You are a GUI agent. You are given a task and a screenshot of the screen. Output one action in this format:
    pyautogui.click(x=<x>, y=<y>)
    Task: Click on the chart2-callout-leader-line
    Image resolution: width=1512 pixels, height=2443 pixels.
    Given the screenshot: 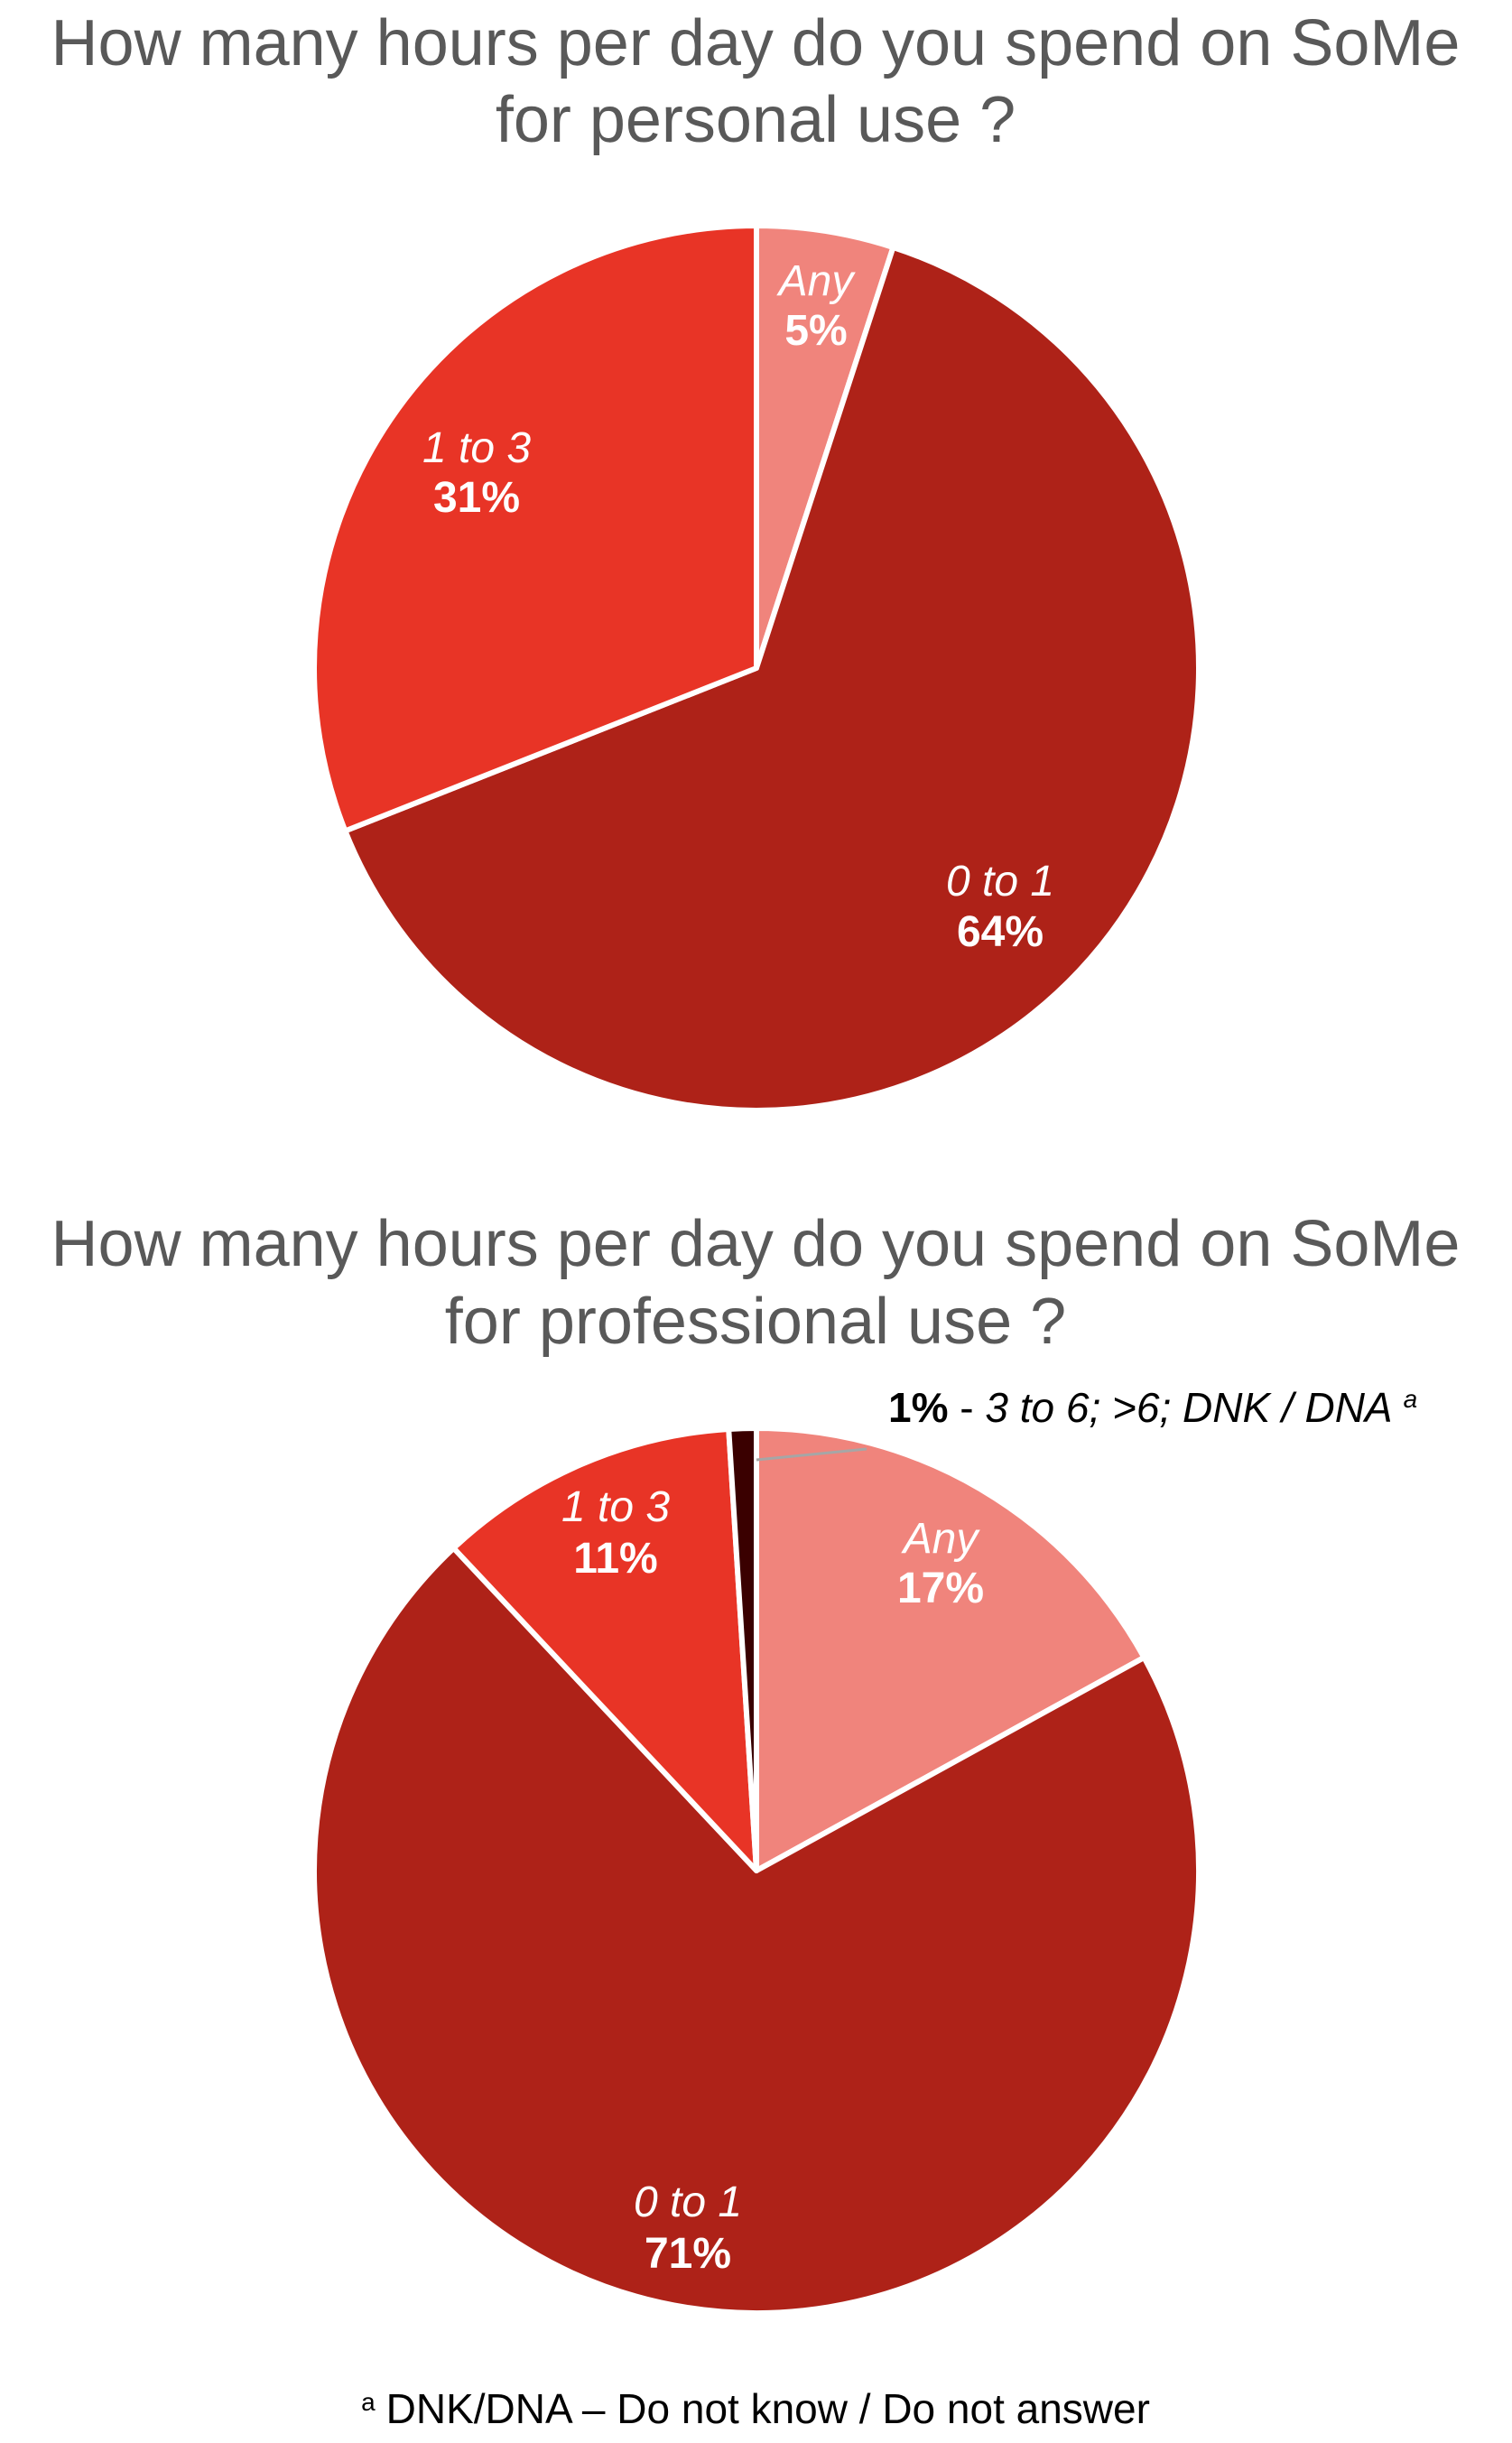 What is the action you would take?
    pyautogui.click(x=811, y=1454)
    